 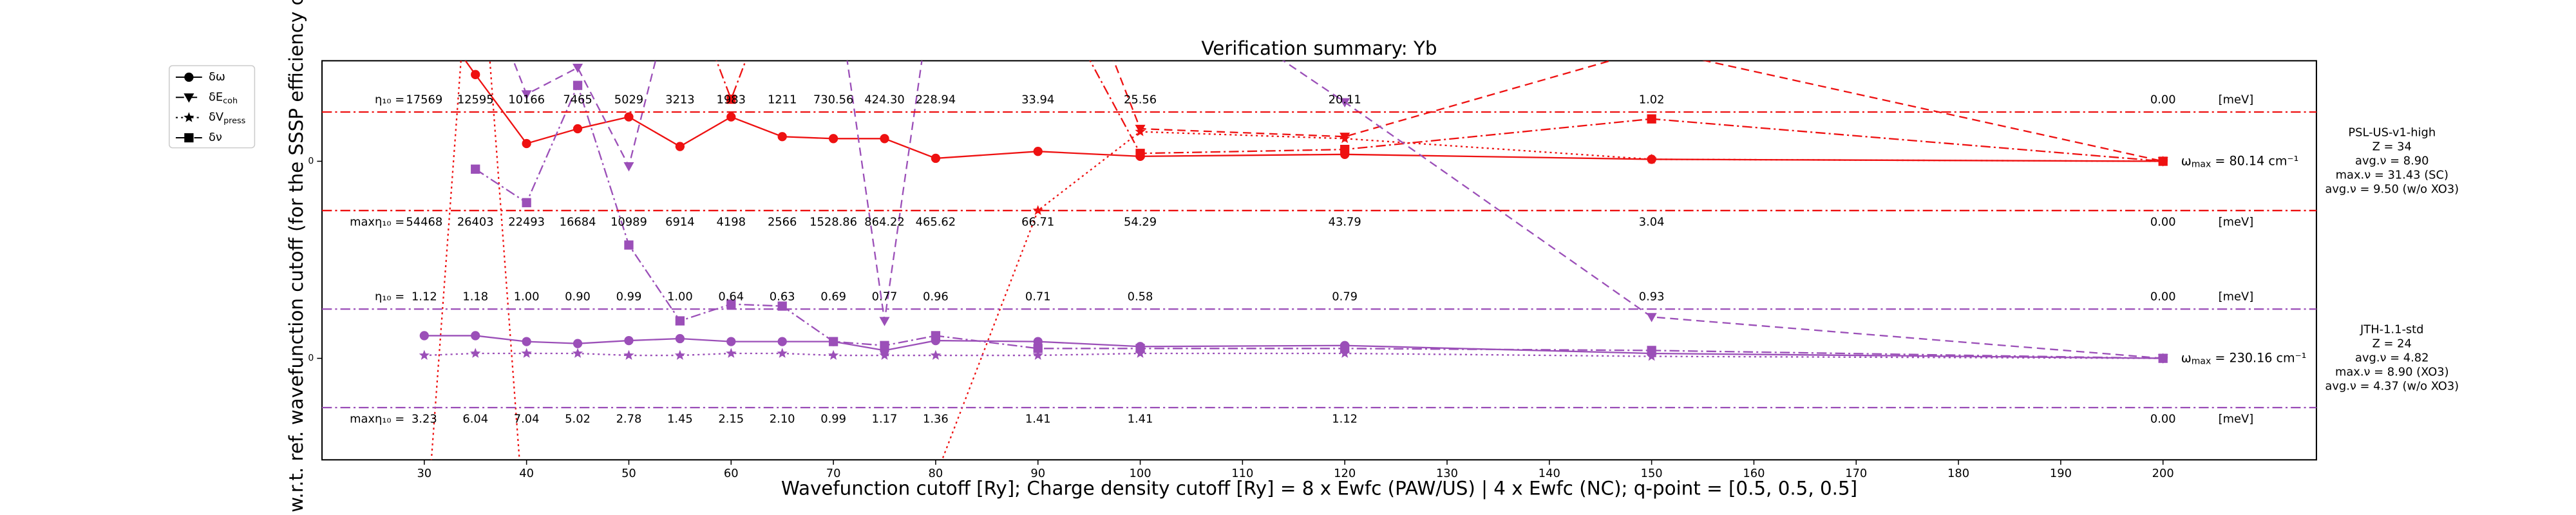 I want to click on max-eta-value: 54.29, so click(x=1140, y=222).